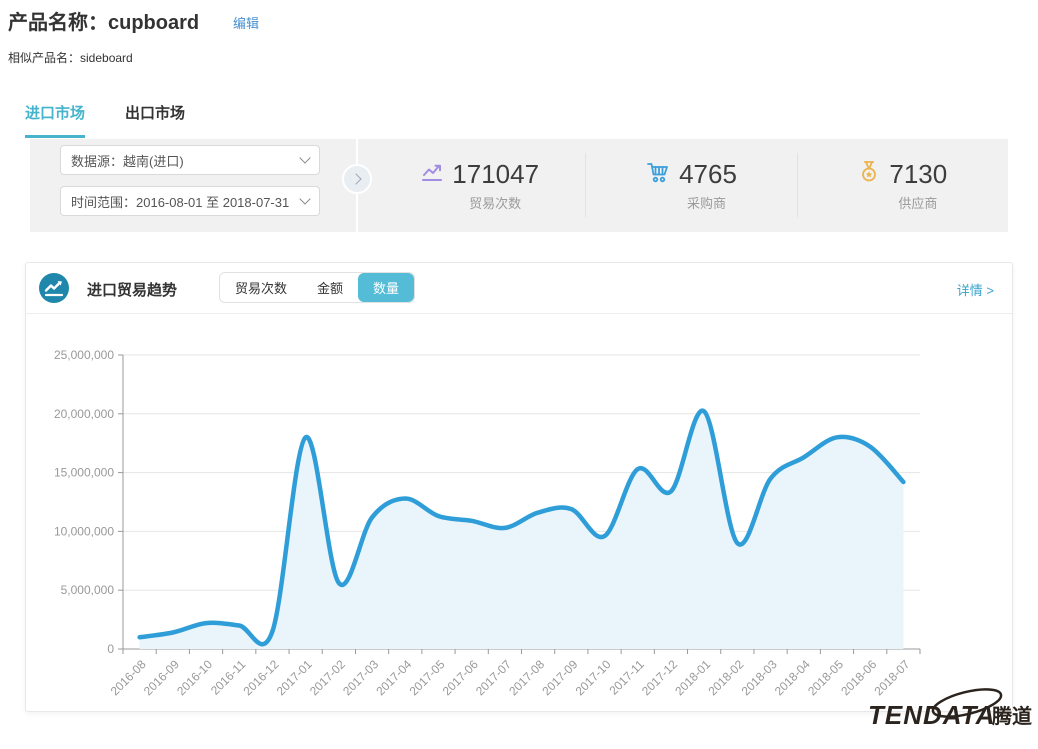 The height and width of the screenshot is (749, 1038). I want to click on svg-text: 10,000,000, so click(84, 531).